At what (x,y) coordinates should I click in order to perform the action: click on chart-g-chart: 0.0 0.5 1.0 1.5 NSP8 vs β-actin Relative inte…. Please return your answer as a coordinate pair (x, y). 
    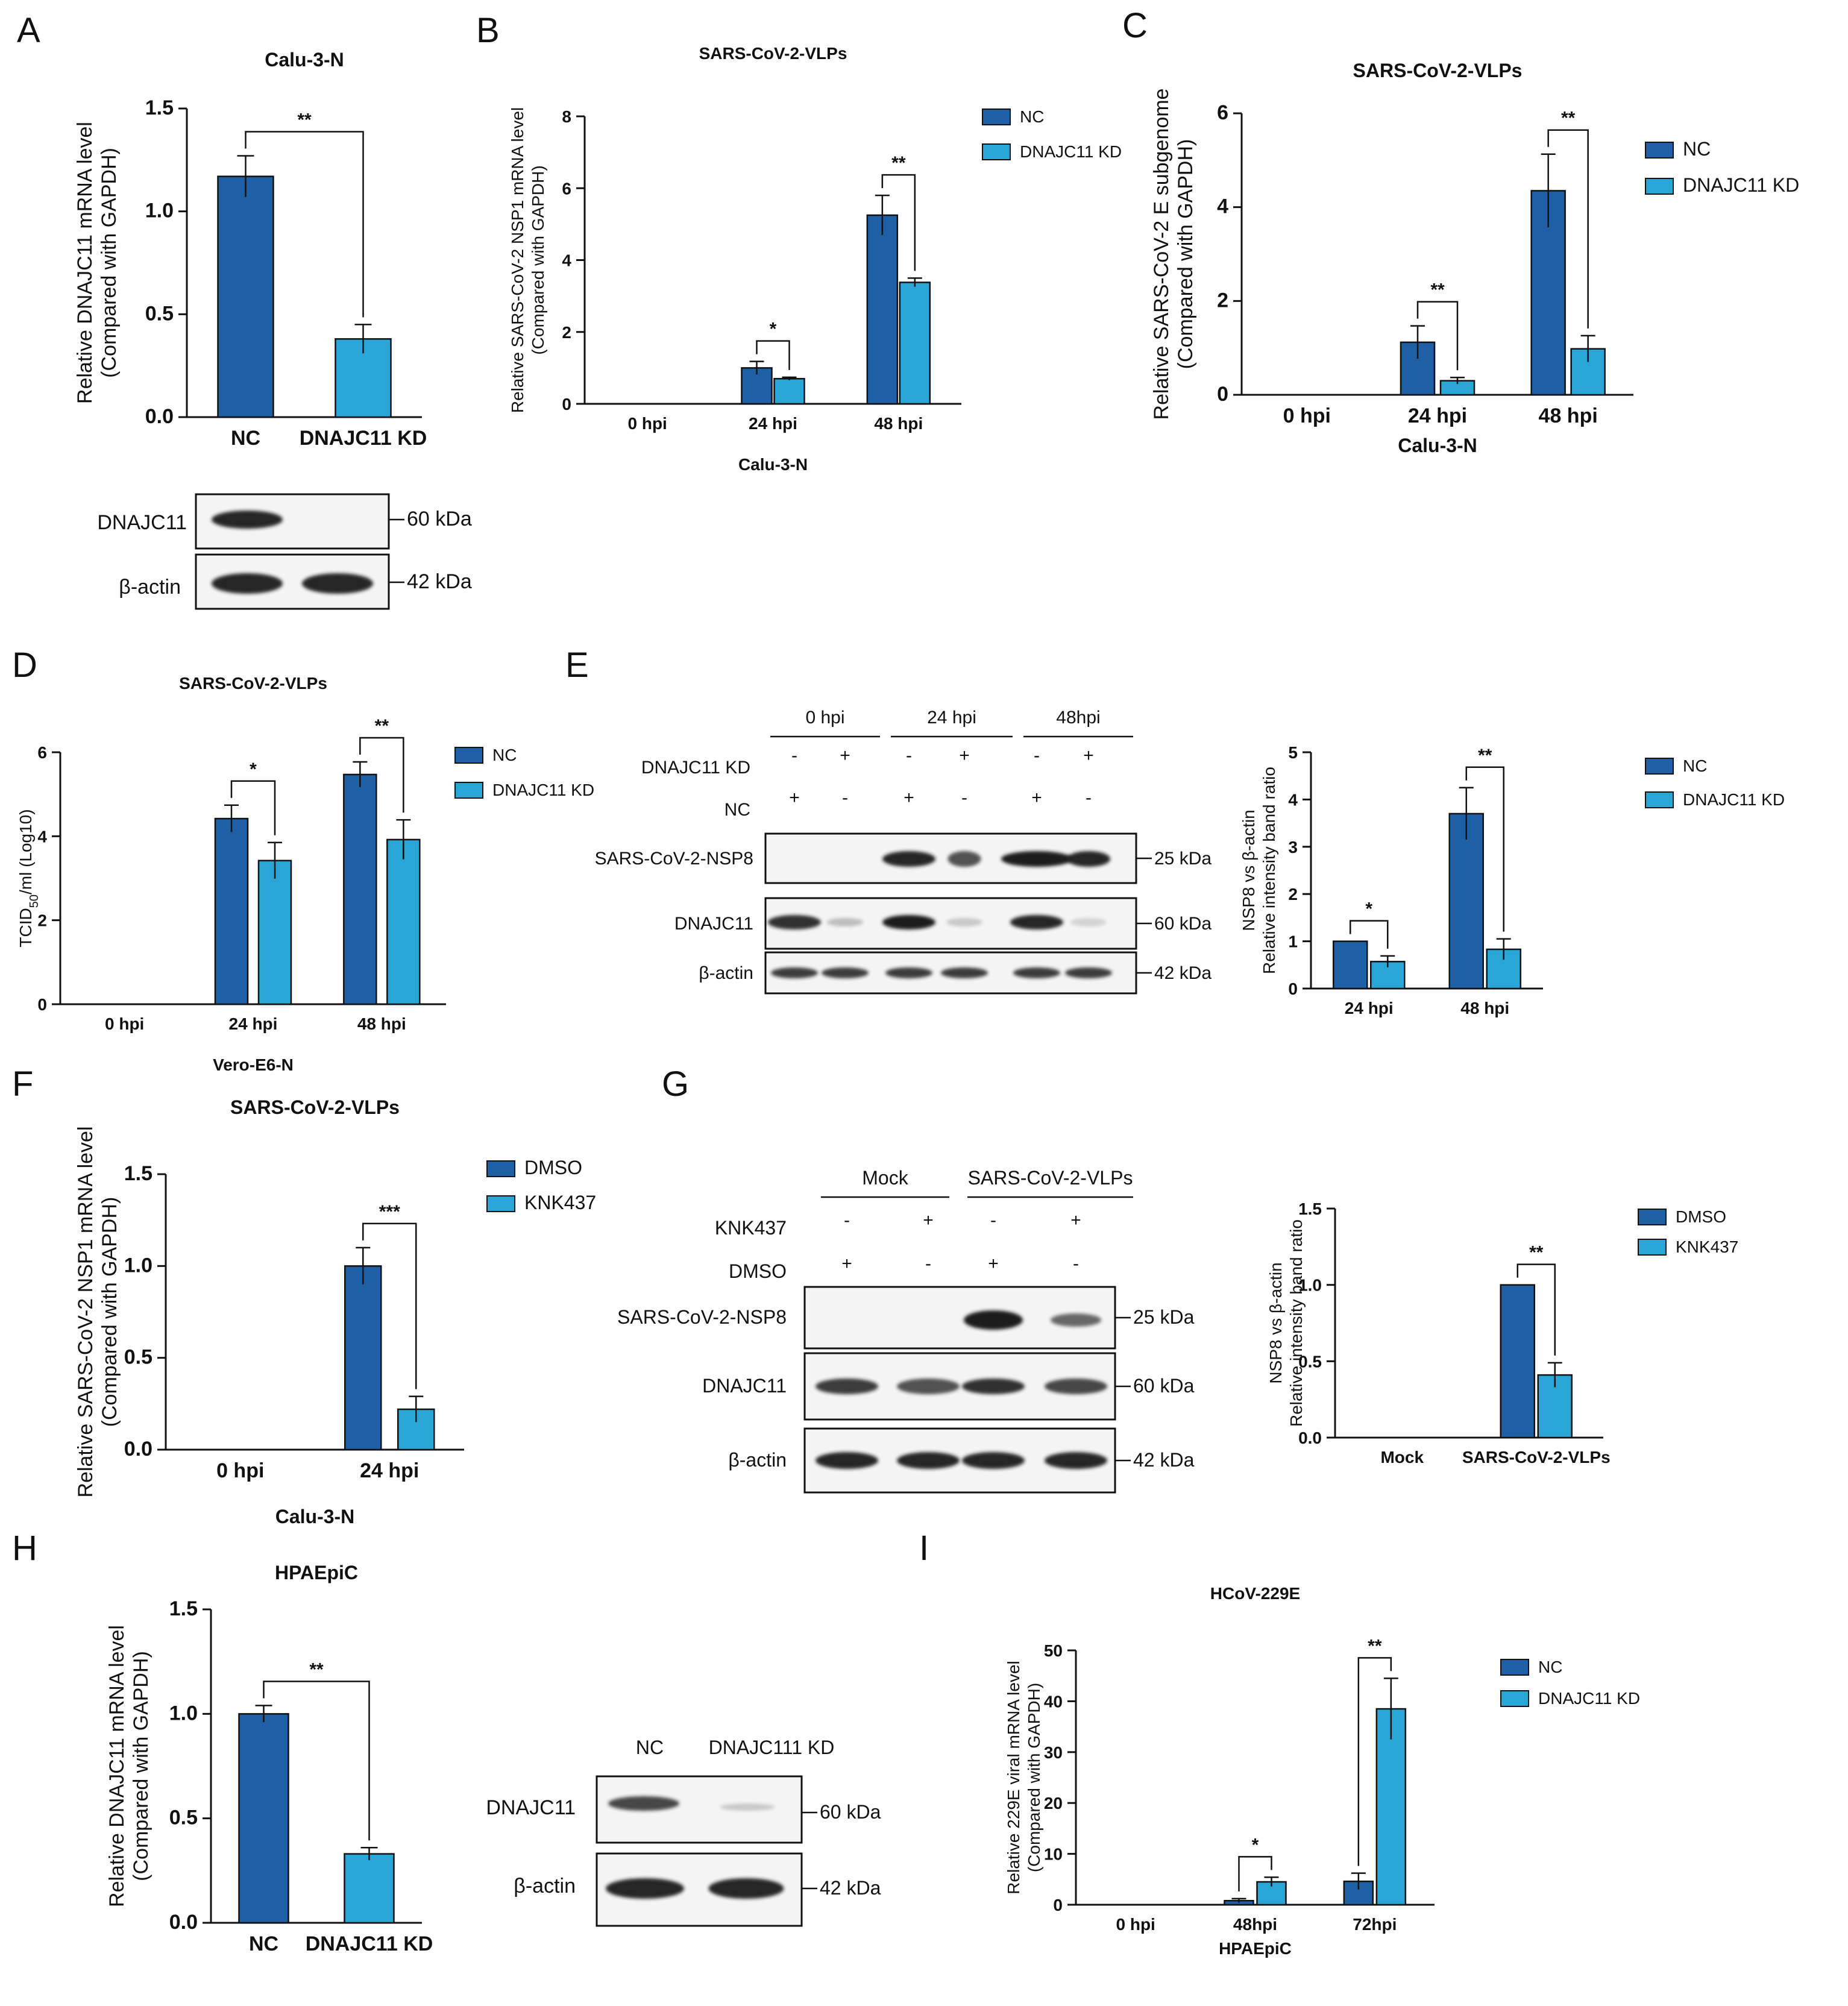
    Looking at the image, I should click on (1502, 1334).